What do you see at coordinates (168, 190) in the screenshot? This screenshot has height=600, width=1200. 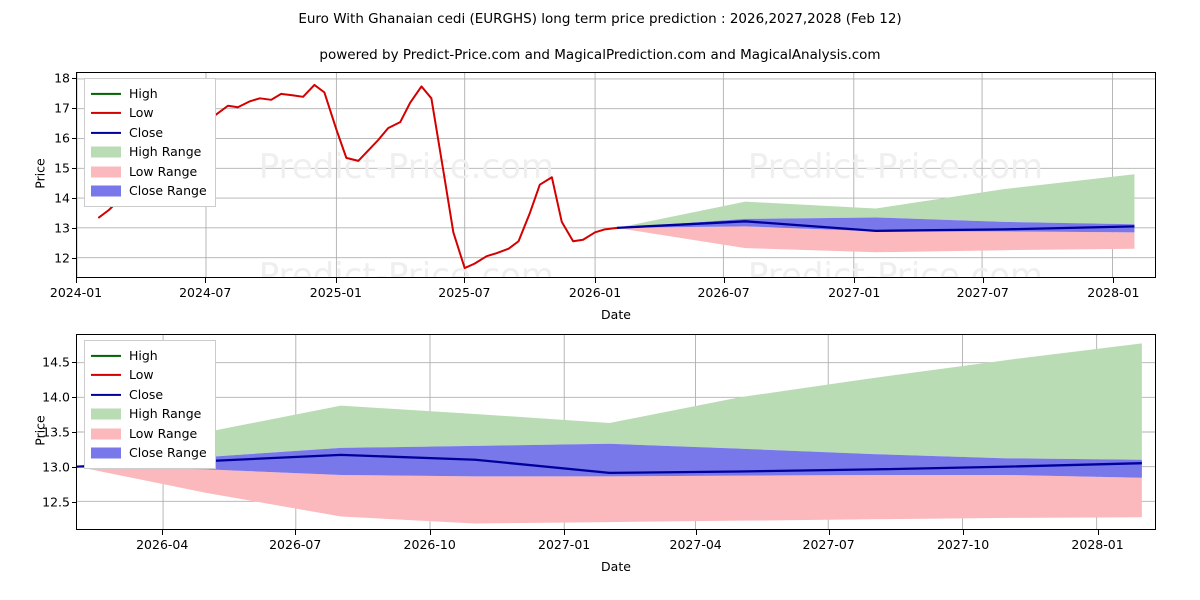 I see `legend-item-label: Close Range` at bounding box center [168, 190].